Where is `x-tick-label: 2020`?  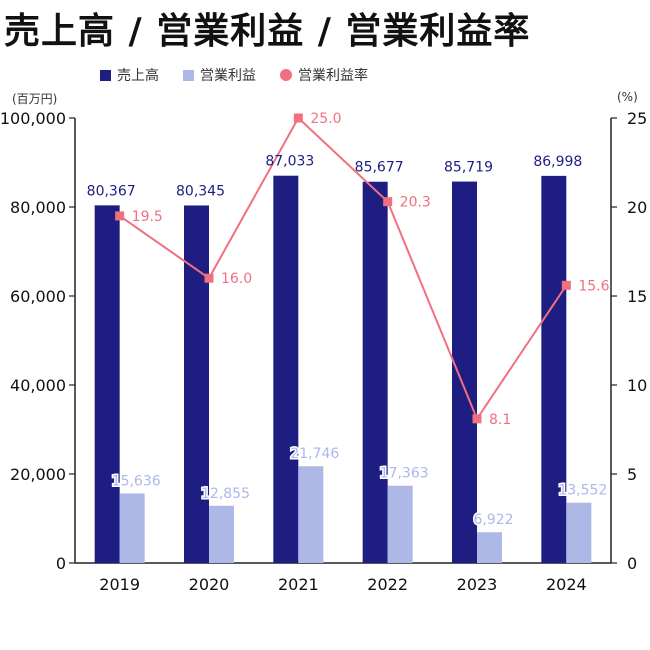
x-tick-label: 2020 is located at coordinates (209, 584).